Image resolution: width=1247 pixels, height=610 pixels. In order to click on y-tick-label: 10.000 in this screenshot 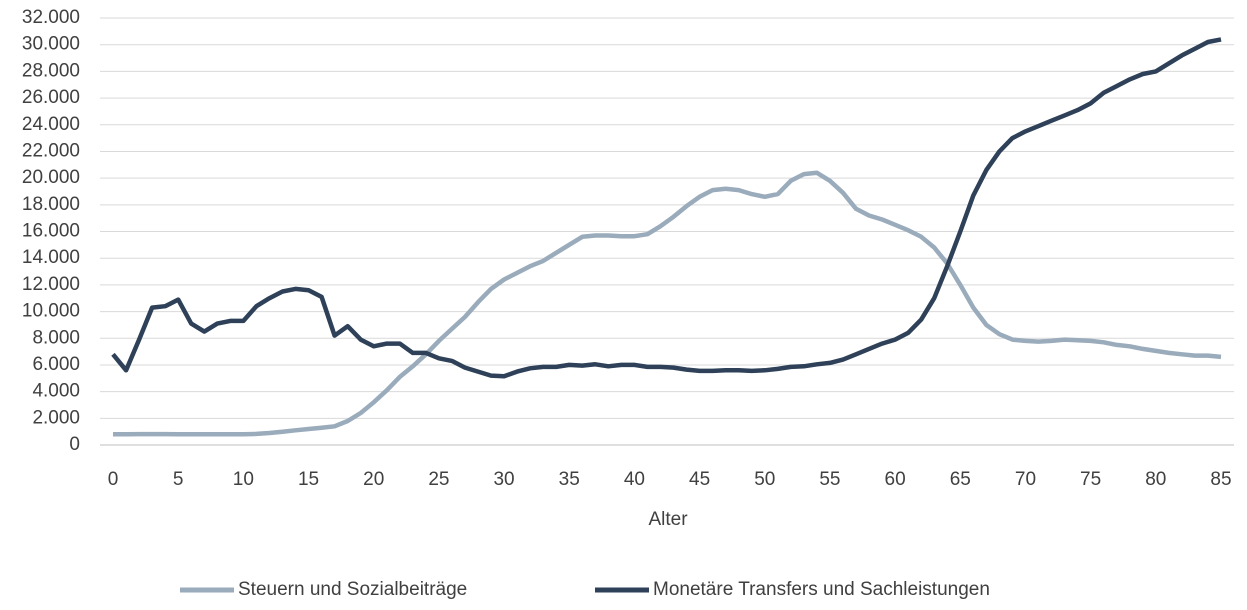, I will do `click(51, 311)`.